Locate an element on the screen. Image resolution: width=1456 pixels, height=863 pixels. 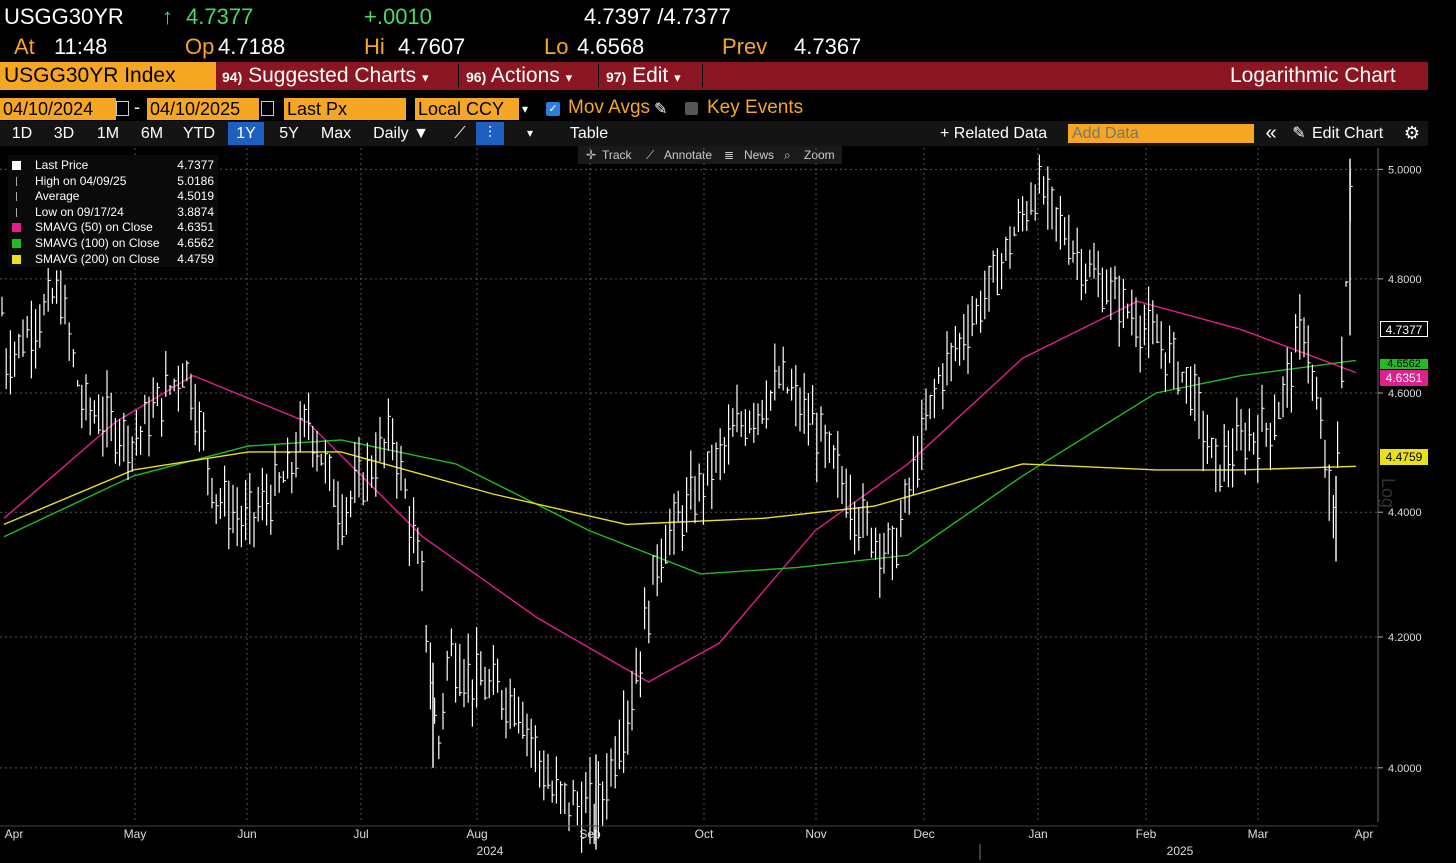
table-button: Table is located at coordinates (589, 133).